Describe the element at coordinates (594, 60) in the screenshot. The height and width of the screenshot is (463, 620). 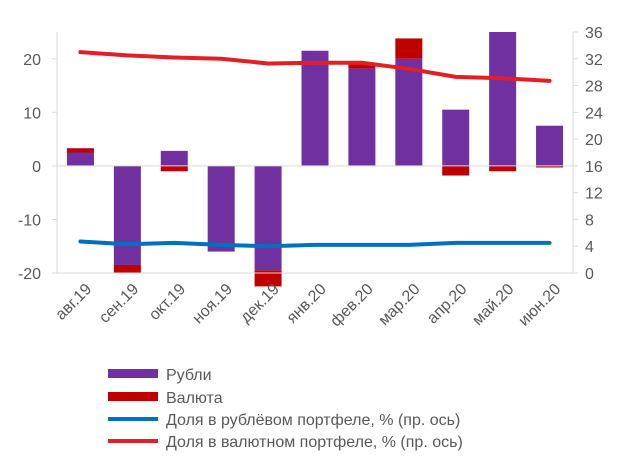
I see `right-tick-label: 32` at that location.